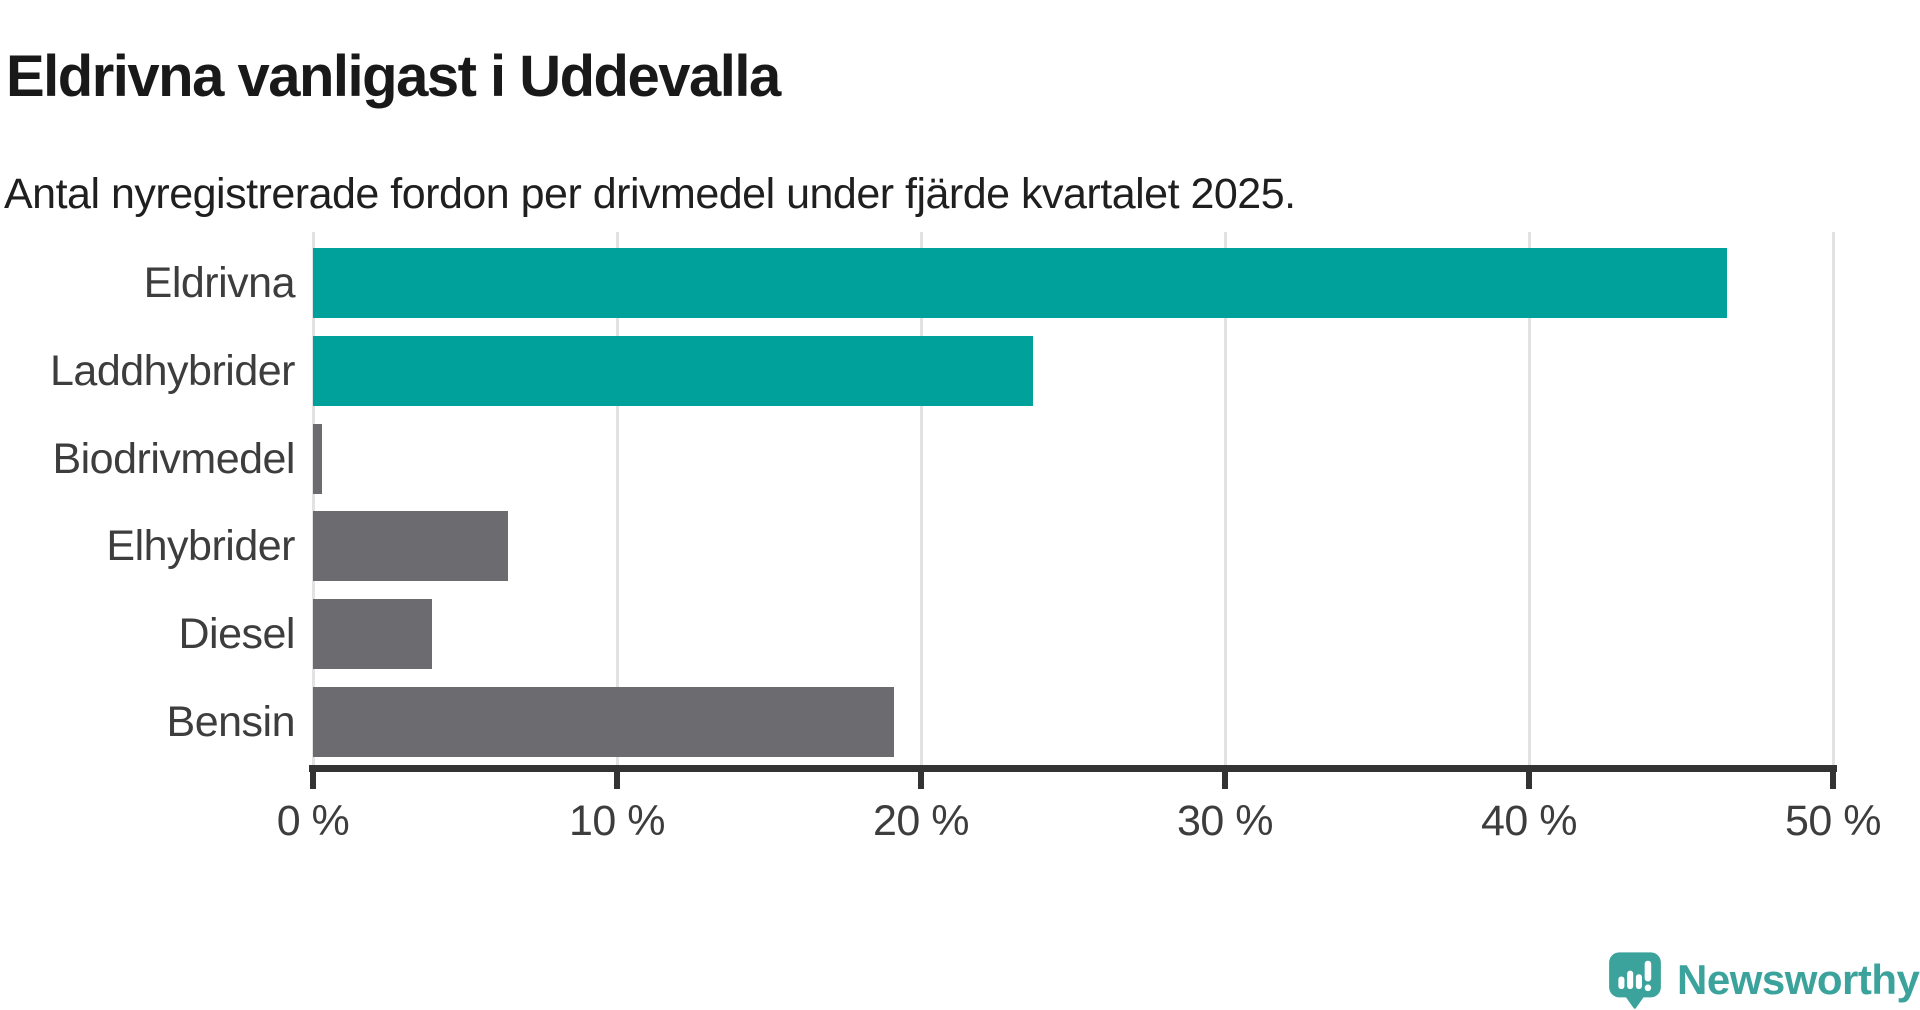  What do you see at coordinates (1833, 499) in the screenshot?
I see `gridline-50-percent` at bounding box center [1833, 499].